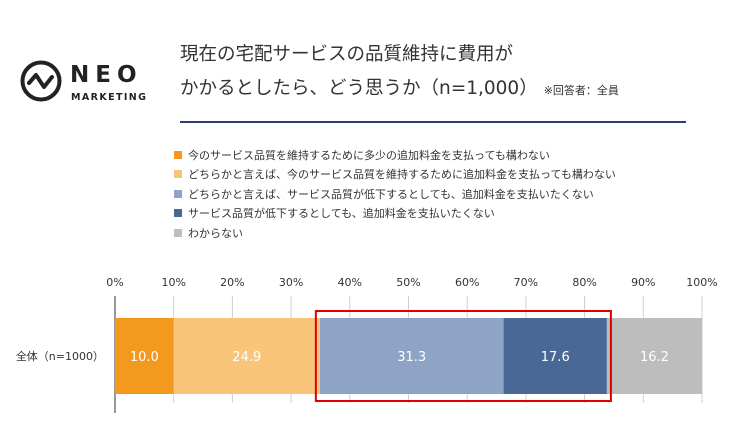  I want to click on brand-name: NEO, so click(106, 75).